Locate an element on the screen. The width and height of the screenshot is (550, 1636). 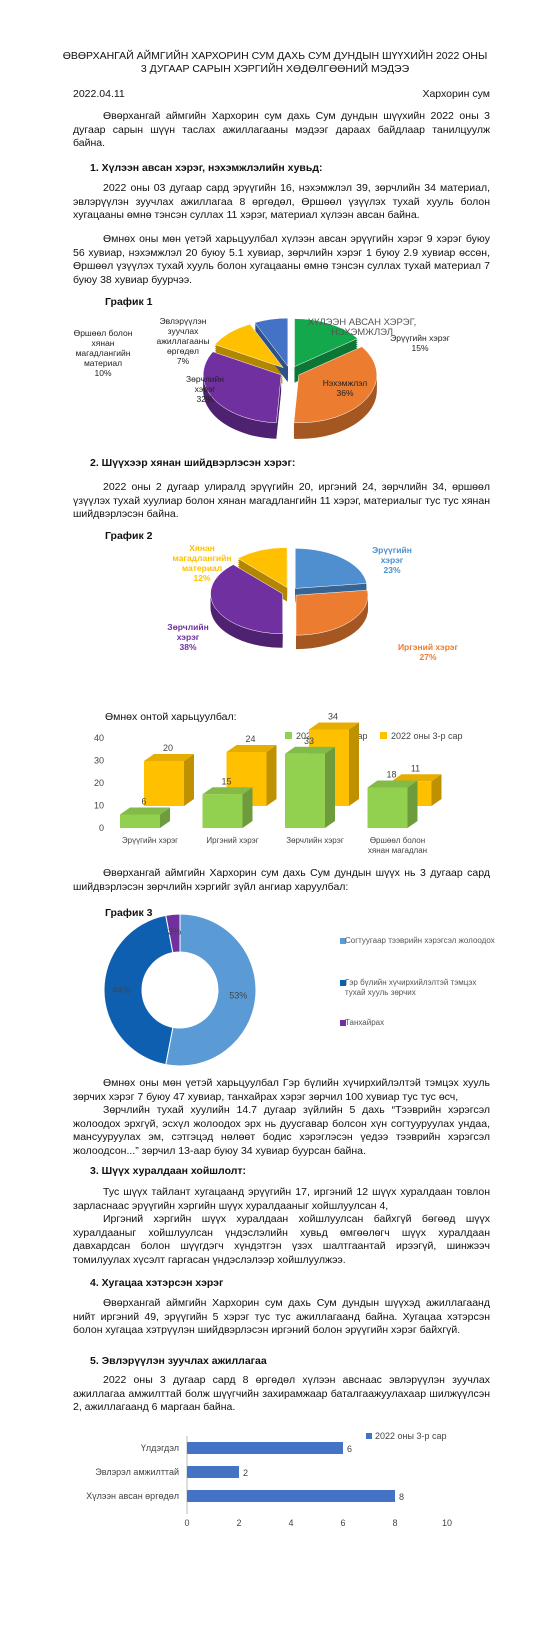
date: 2022.04.11 is located at coordinates (99, 94).